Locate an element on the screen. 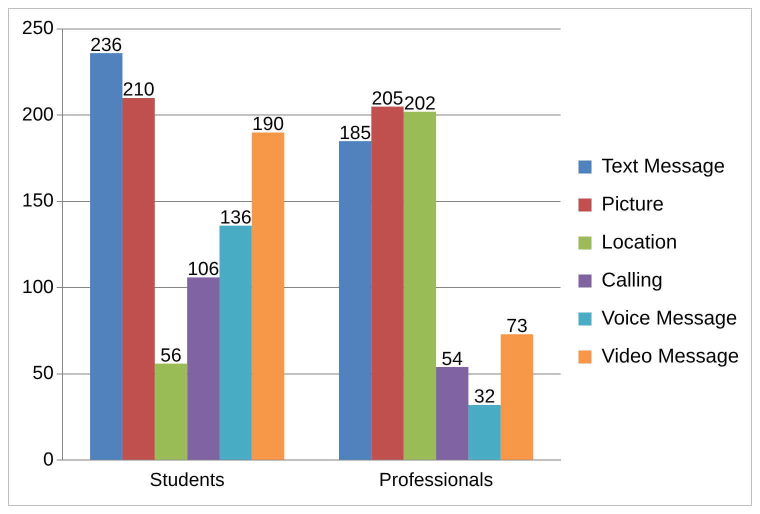 The width and height of the screenshot is (760, 514). data-label: 236 is located at coordinates (106, 45).